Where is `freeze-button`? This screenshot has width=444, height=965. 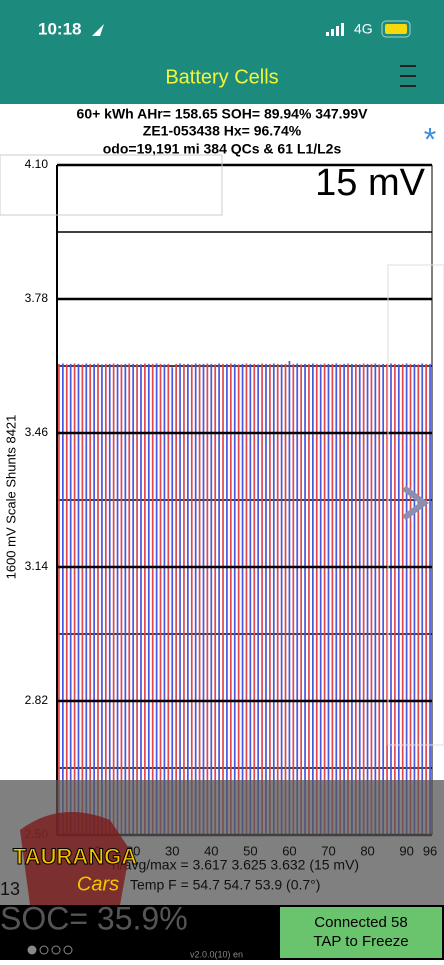
freeze-button is located at coordinates (361, 932).